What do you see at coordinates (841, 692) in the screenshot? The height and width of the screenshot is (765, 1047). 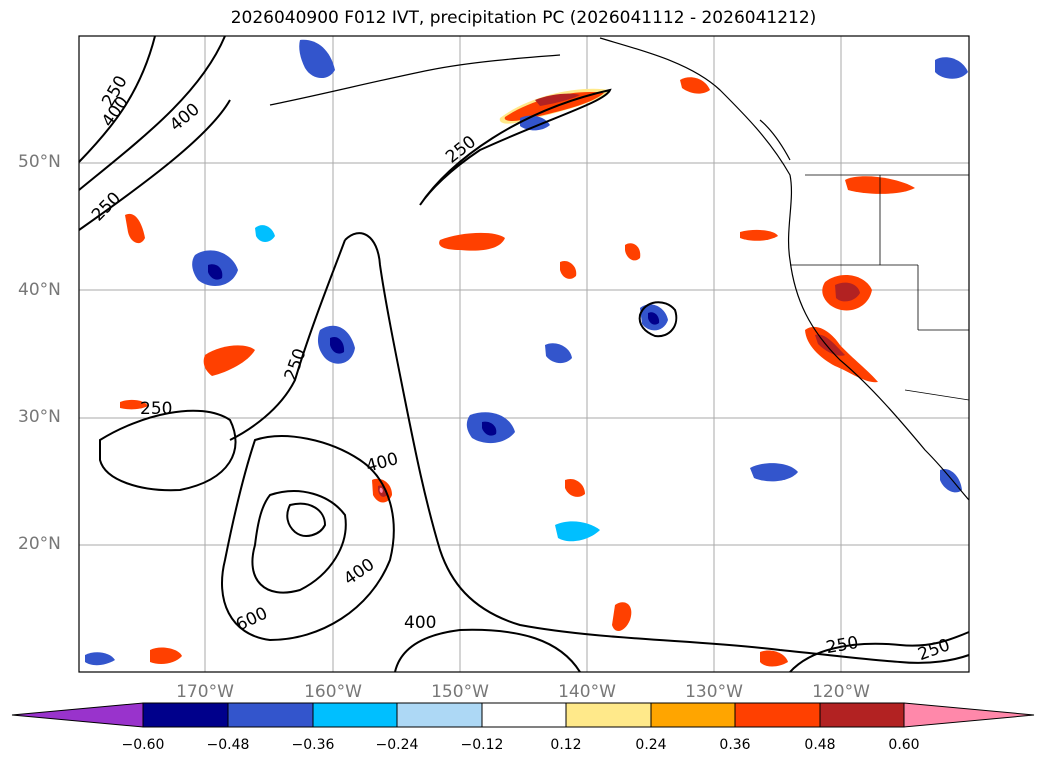 I see `lon-label-120w: 120°W` at bounding box center [841, 692].